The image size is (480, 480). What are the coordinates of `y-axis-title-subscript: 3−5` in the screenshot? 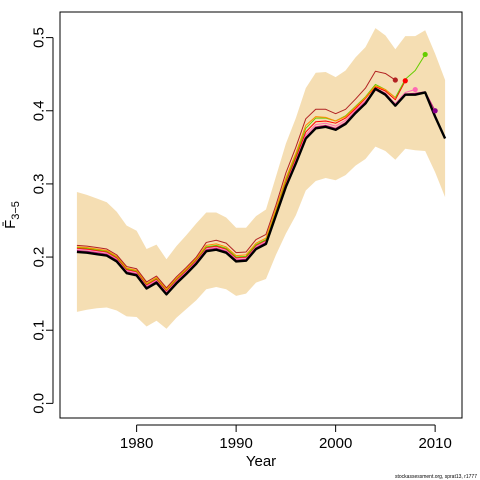 It's located at (16, 210).